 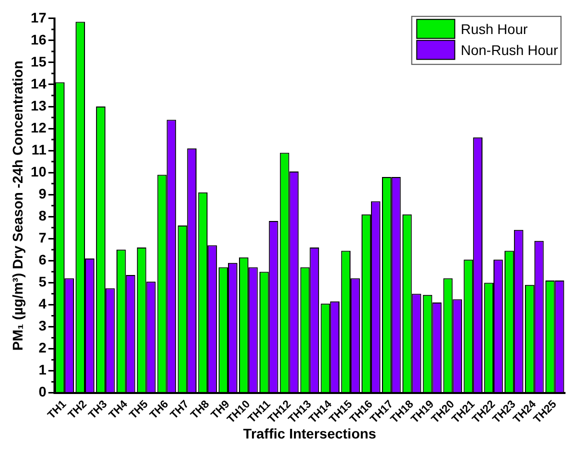 What do you see at coordinates (38, 83) in the screenshot?
I see `y-tick-label: 14` at bounding box center [38, 83].